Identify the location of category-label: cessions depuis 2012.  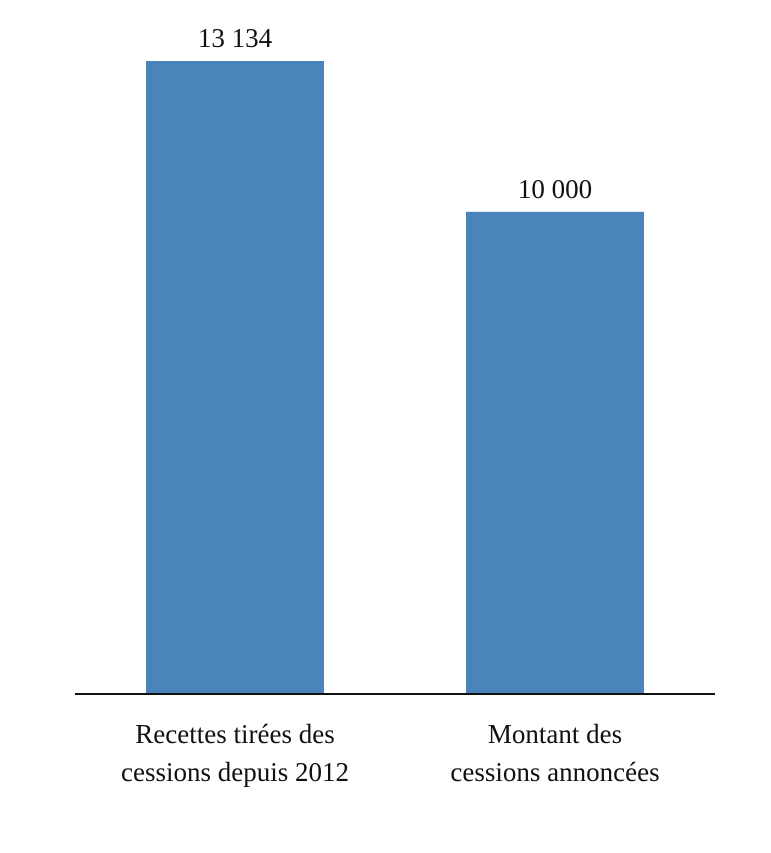
(235, 772).